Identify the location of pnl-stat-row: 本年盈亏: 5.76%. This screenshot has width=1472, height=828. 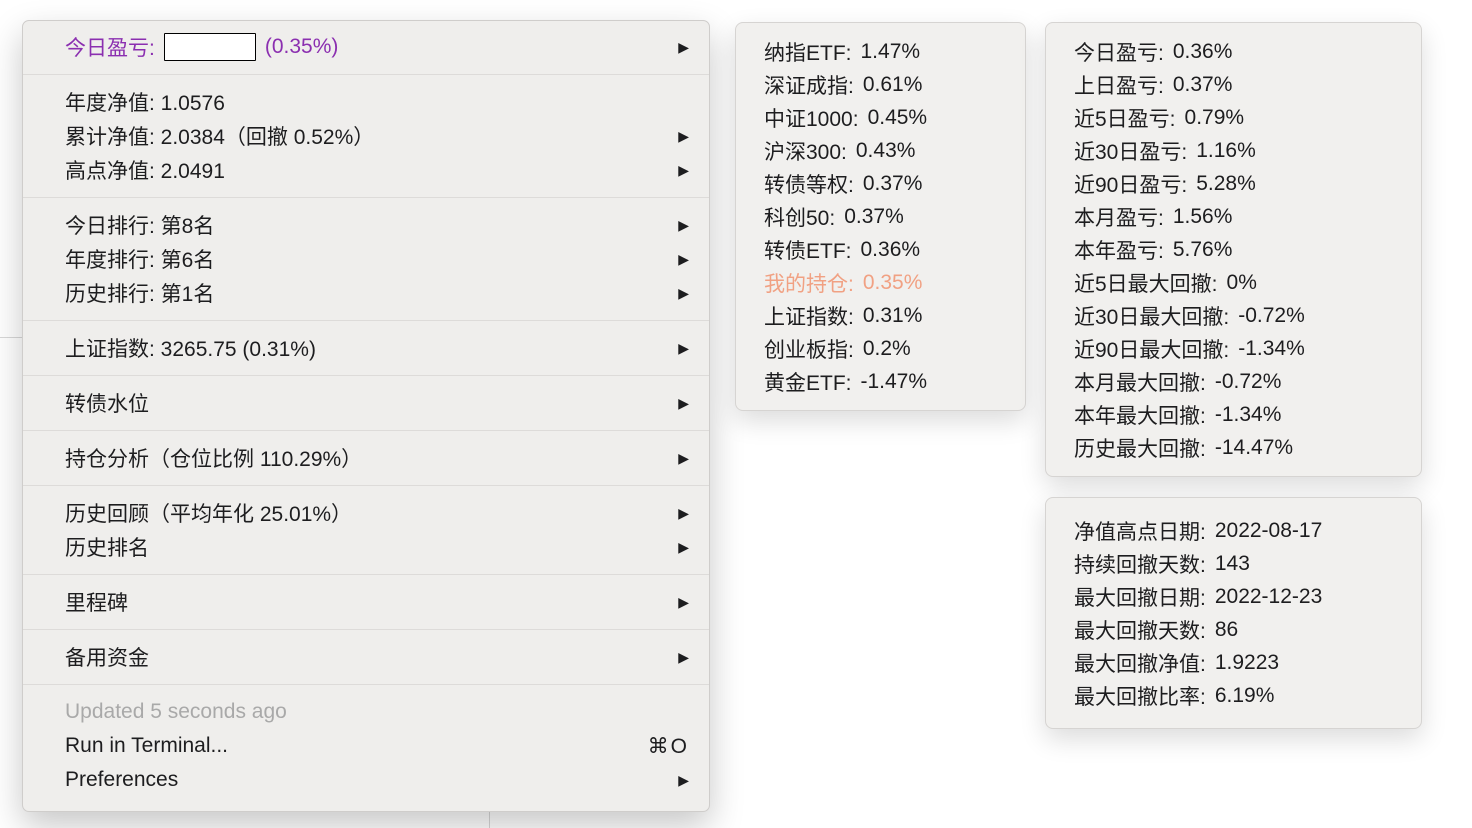
(1233, 249).